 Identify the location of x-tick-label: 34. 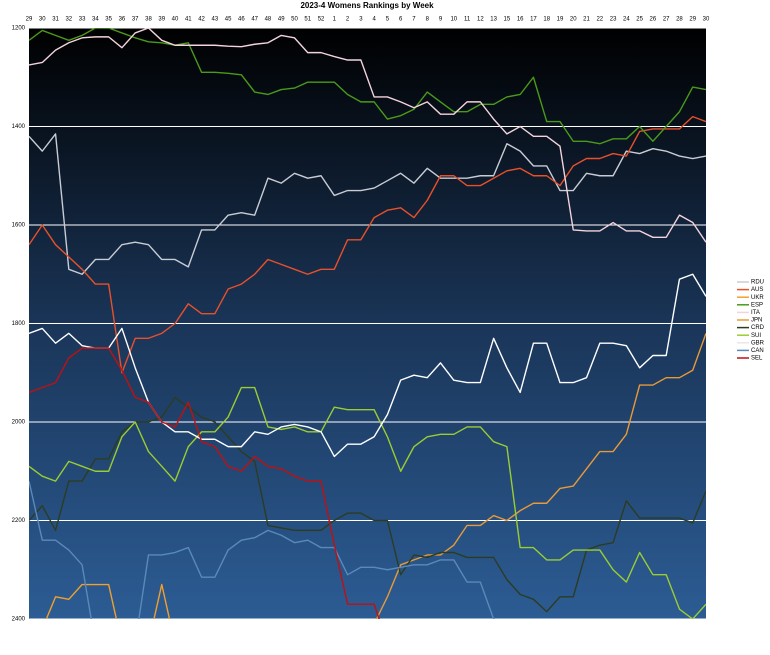
(95, 20).